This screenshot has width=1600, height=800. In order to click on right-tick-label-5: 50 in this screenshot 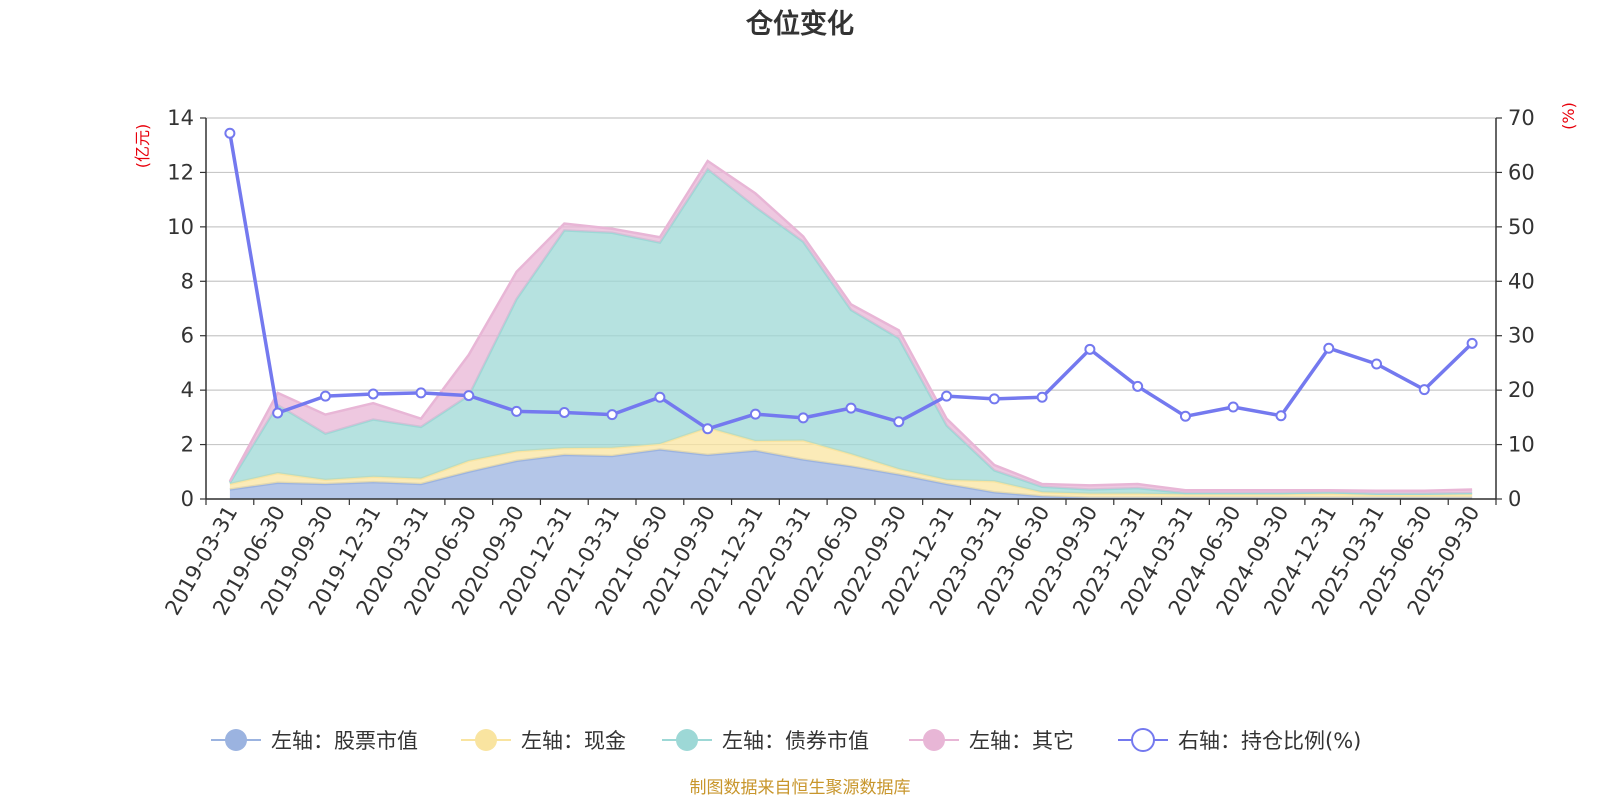, I will do `click(1521, 227)`.